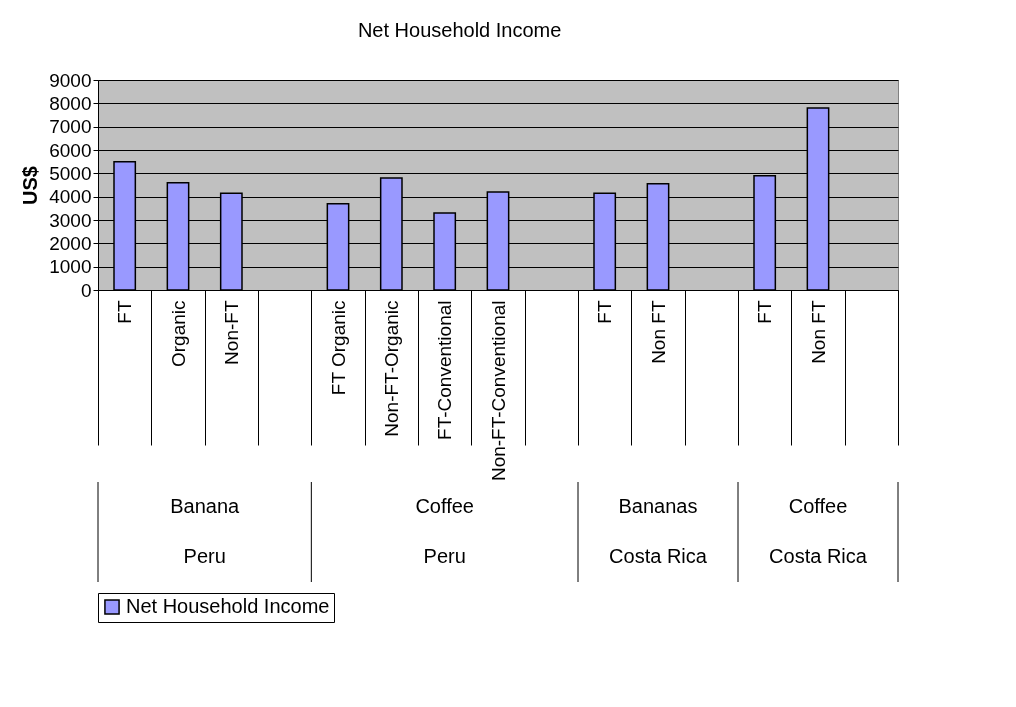  I want to click on x-tick-label: Non-FT-Organic, so click(391, 368).